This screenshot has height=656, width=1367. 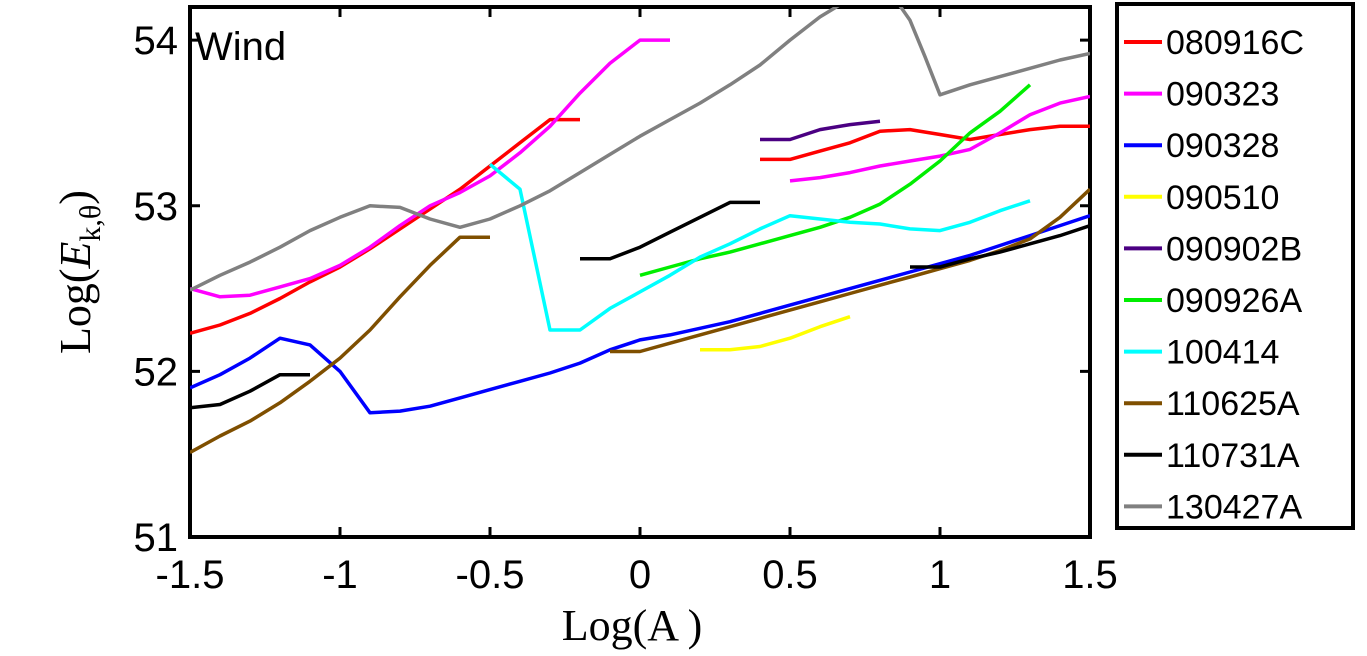 I want to click on x-tick-label: -0.5, so click(x=490, y=575).